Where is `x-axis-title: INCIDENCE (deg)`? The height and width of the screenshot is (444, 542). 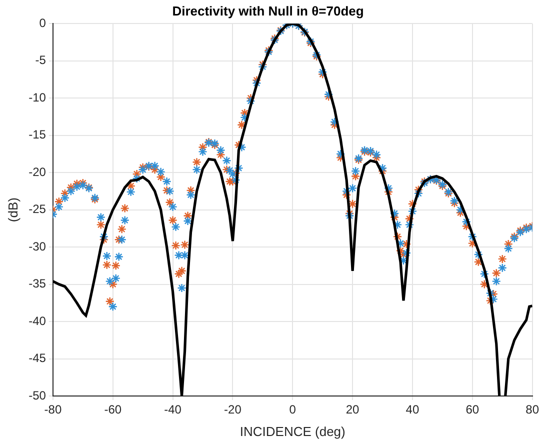 x-axis-title: INCIDENCE (deg) is located at coordinates (293, 431).